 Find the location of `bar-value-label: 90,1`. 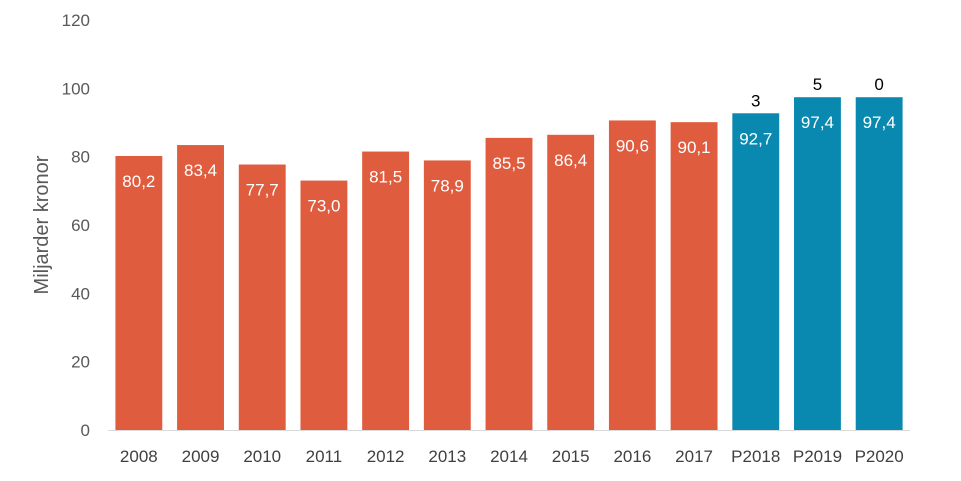

bar-value-label: 90,1 is located at coordinates (694, 147).